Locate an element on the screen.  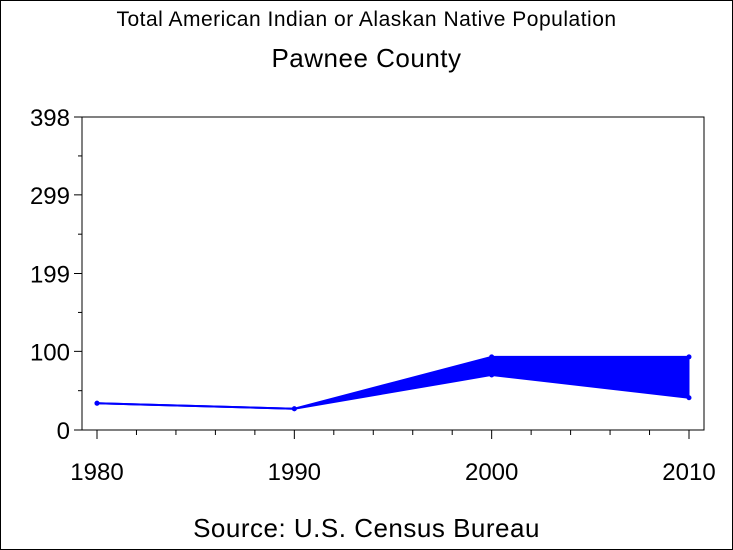
y-axis: 0 100 199 299 398 is located at coordinates (56, 275).